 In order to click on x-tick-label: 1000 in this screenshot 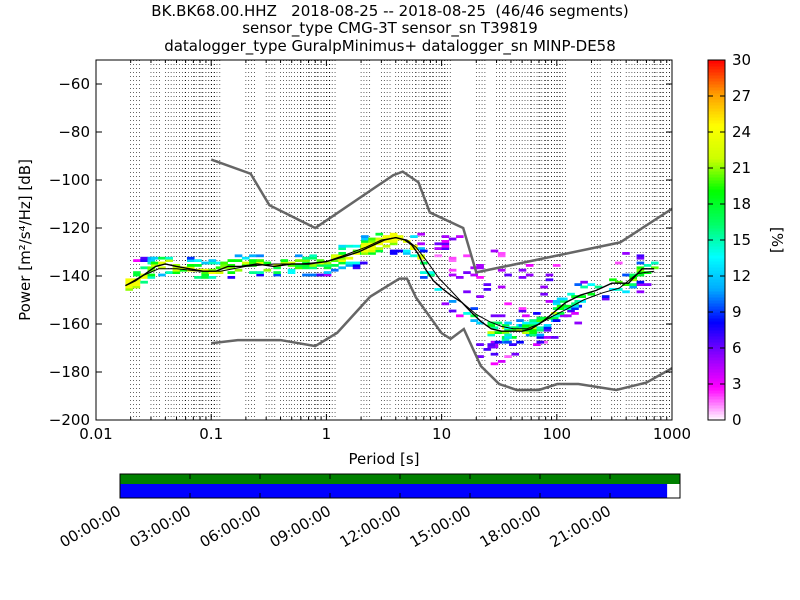, I will do `click(672, 434)`.